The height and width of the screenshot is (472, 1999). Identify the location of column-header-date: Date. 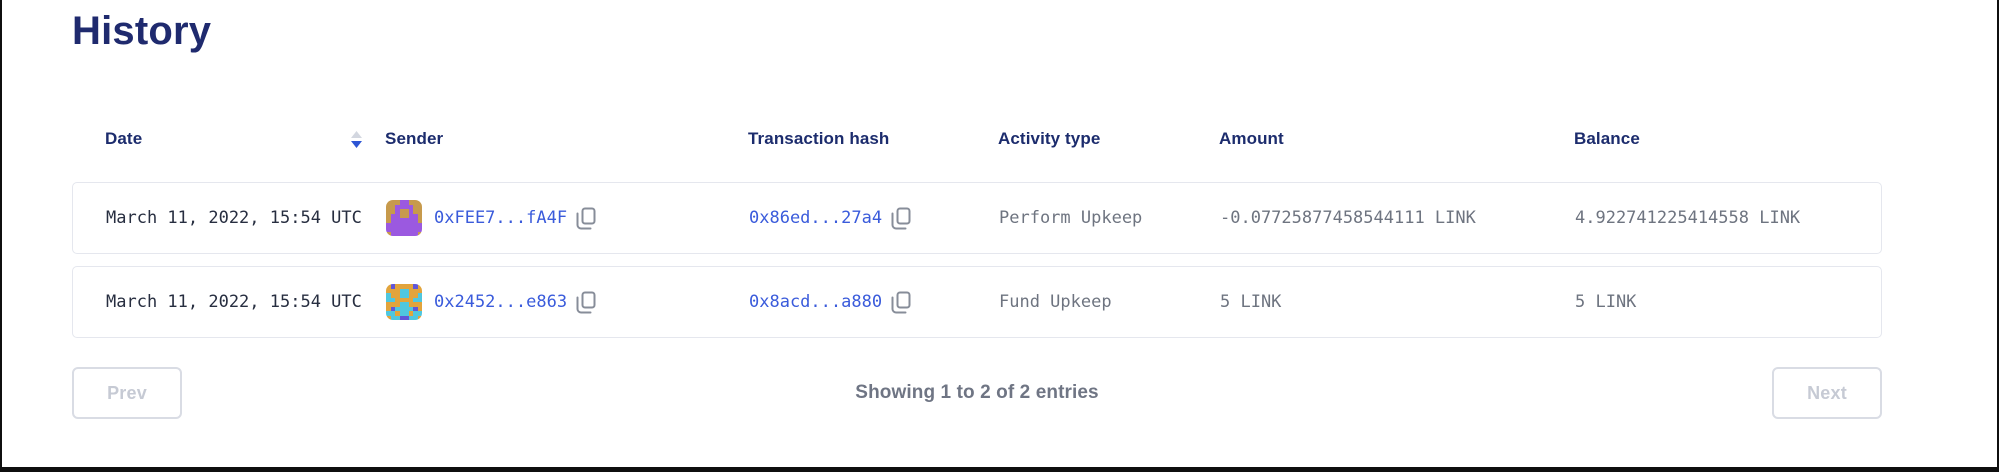
(245, 139).